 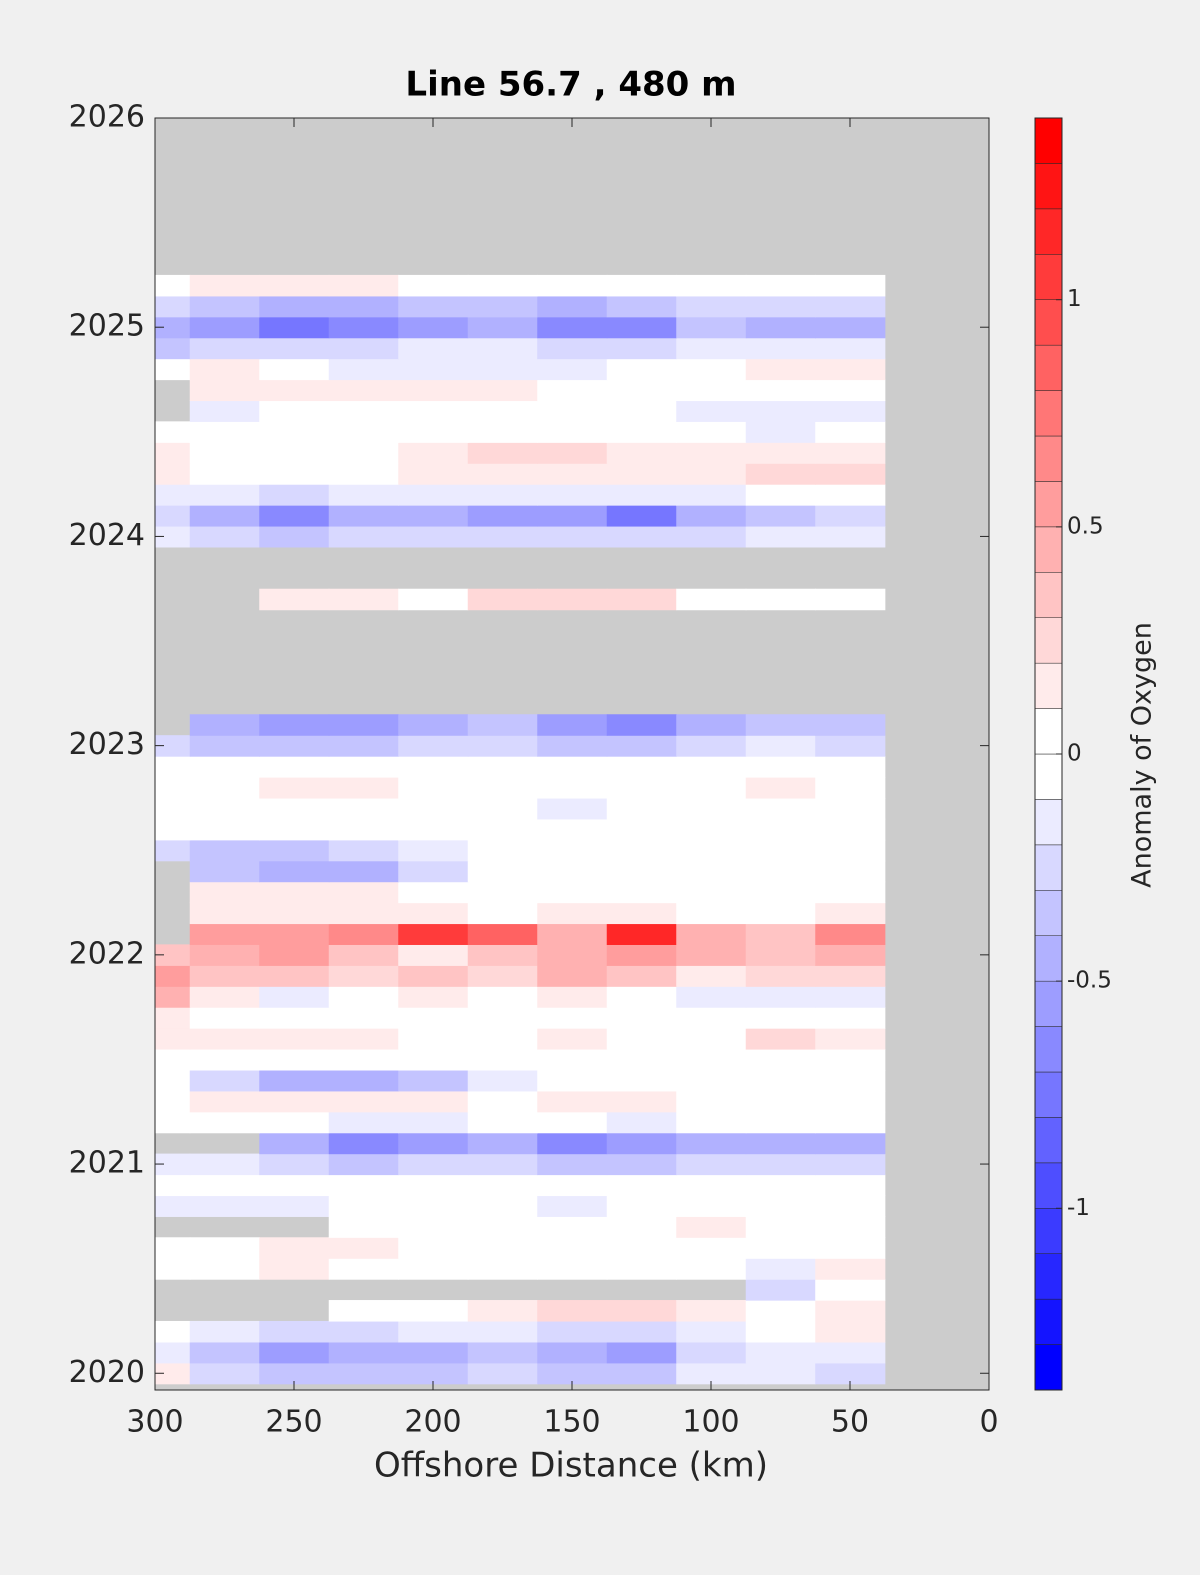 What do you see at coordinates (1089, 981) in the screenshot?
I see `colorbar-tick-label: -0.5` at bounding box center [1089, 981].